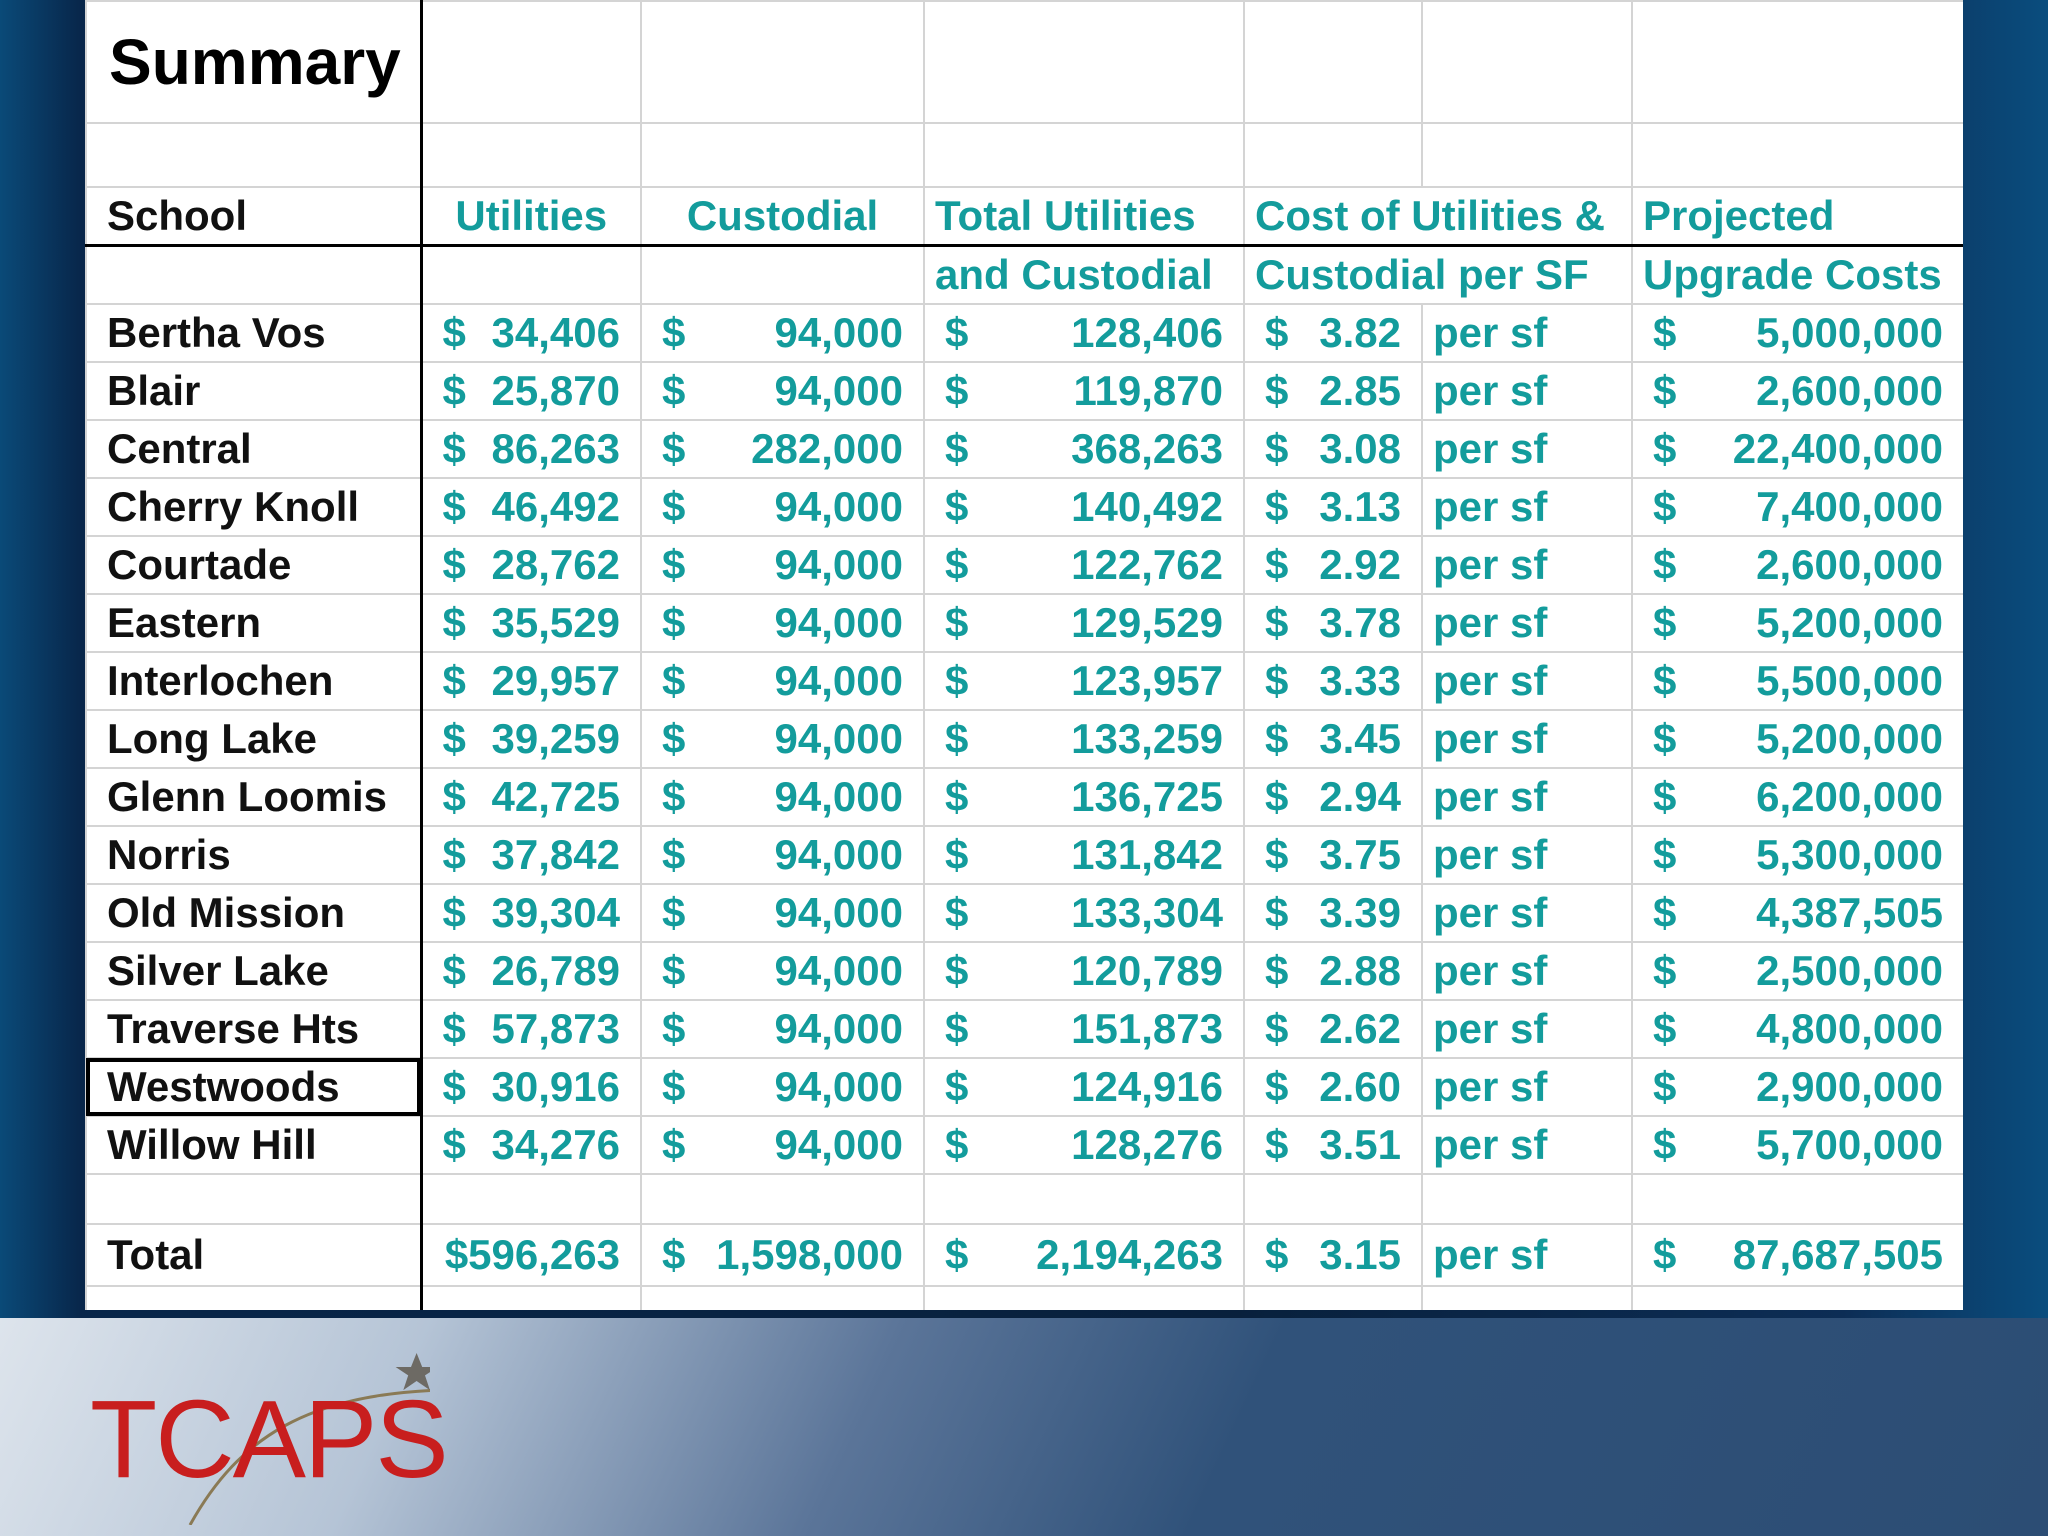  What do you see at coordinates (1084, 681) in the screenshot?
I see `total-cell: $123,957` at bounding box center [1084, 681].